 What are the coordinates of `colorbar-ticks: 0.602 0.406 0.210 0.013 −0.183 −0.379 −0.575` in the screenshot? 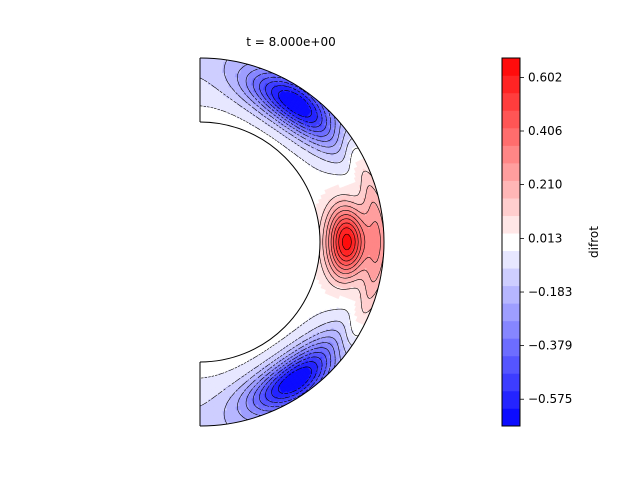 It's located at (546, 238).